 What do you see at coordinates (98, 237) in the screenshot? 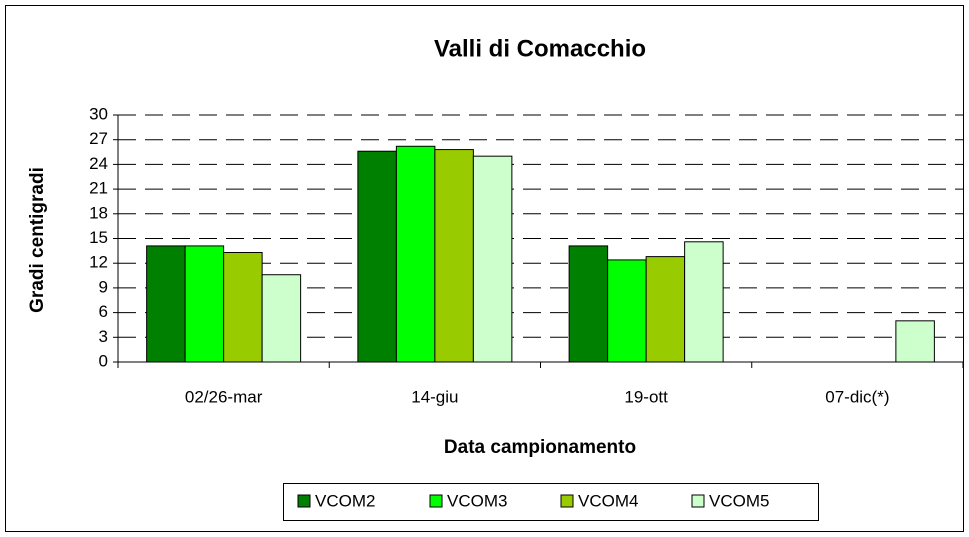
I see `y-tick-label: 15` at bounding box center [98, 237].